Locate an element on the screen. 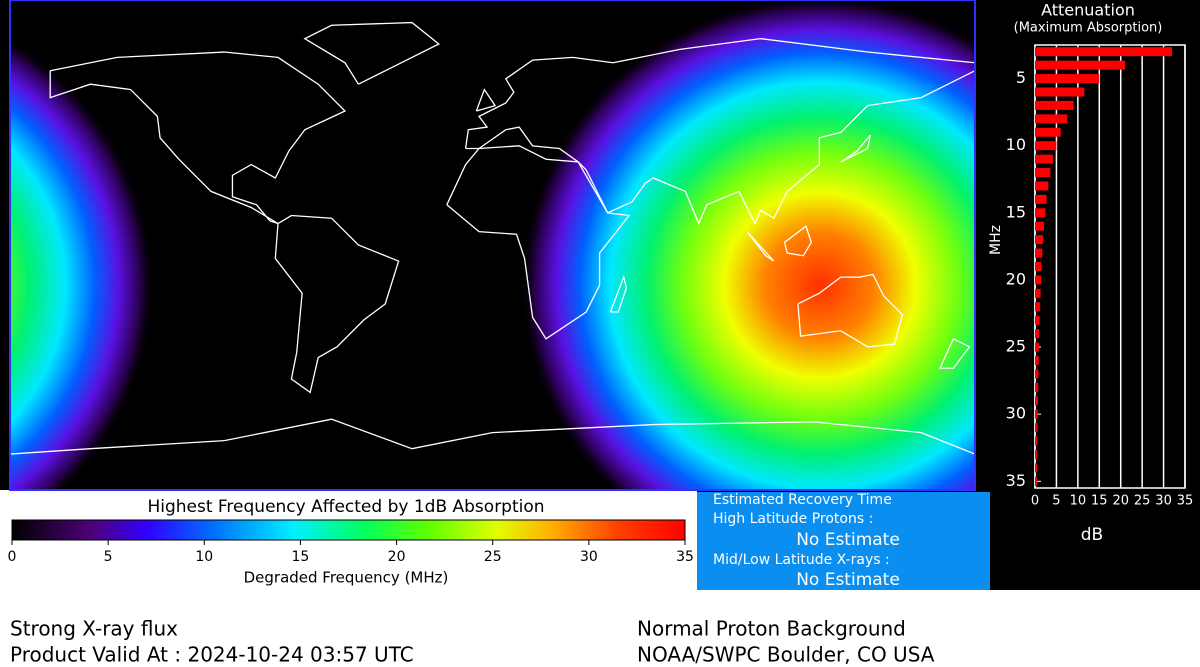  recovery-box is located at coordinates (843, 541).